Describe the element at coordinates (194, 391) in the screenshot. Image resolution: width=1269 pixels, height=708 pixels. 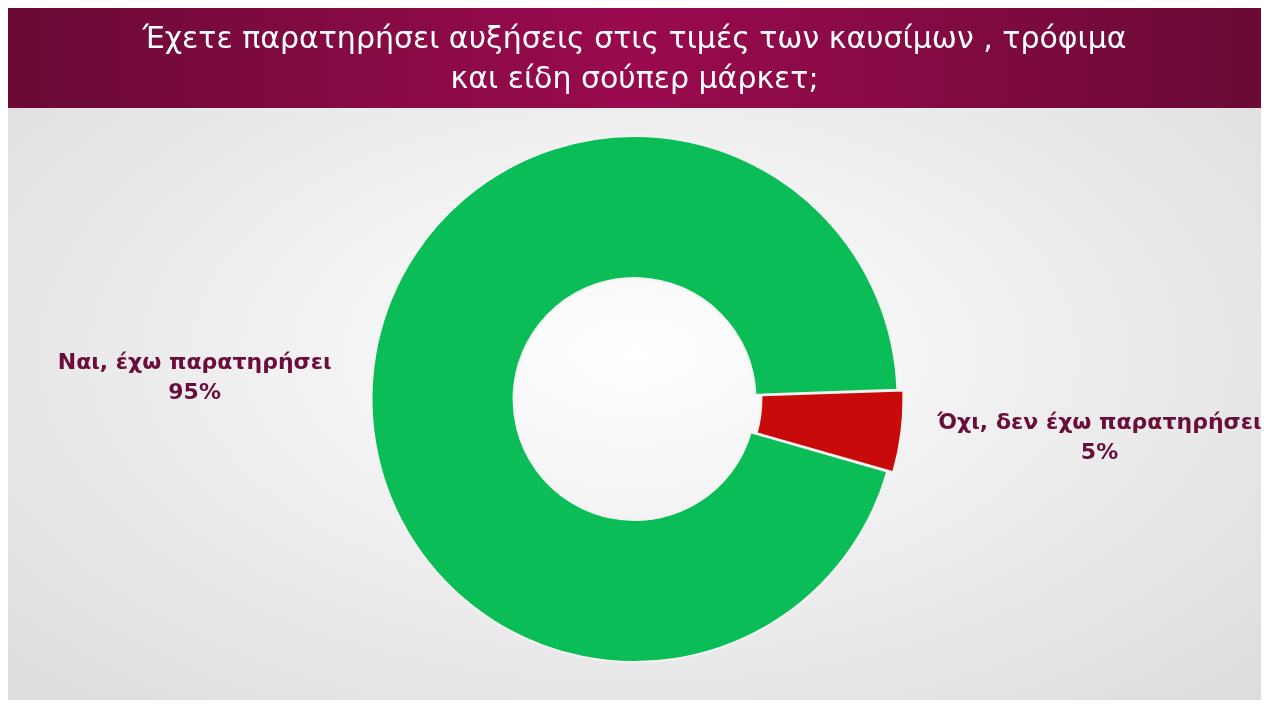
I see `data-label: 95%` at that location.